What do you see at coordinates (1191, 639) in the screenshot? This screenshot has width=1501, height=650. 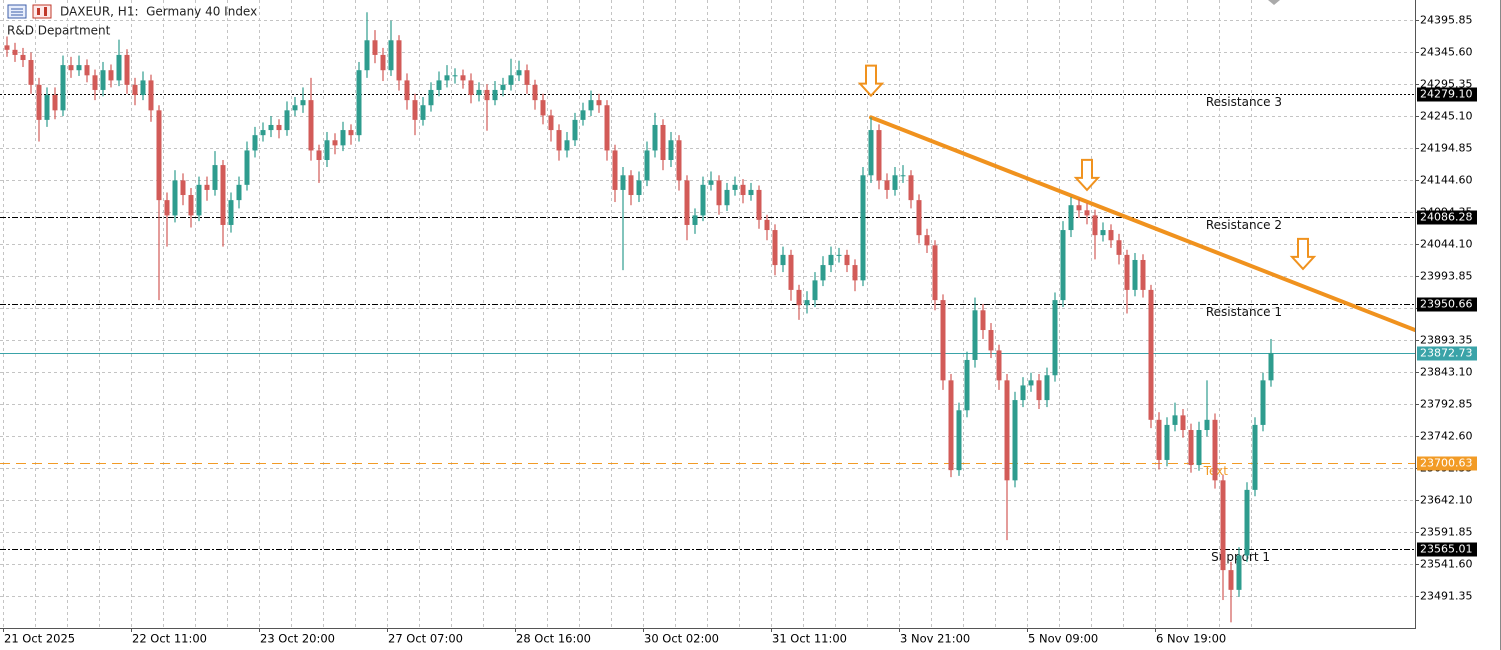 I see `x-tick-label: 6 Nov 19:00` at bounding box center [1191, 639].